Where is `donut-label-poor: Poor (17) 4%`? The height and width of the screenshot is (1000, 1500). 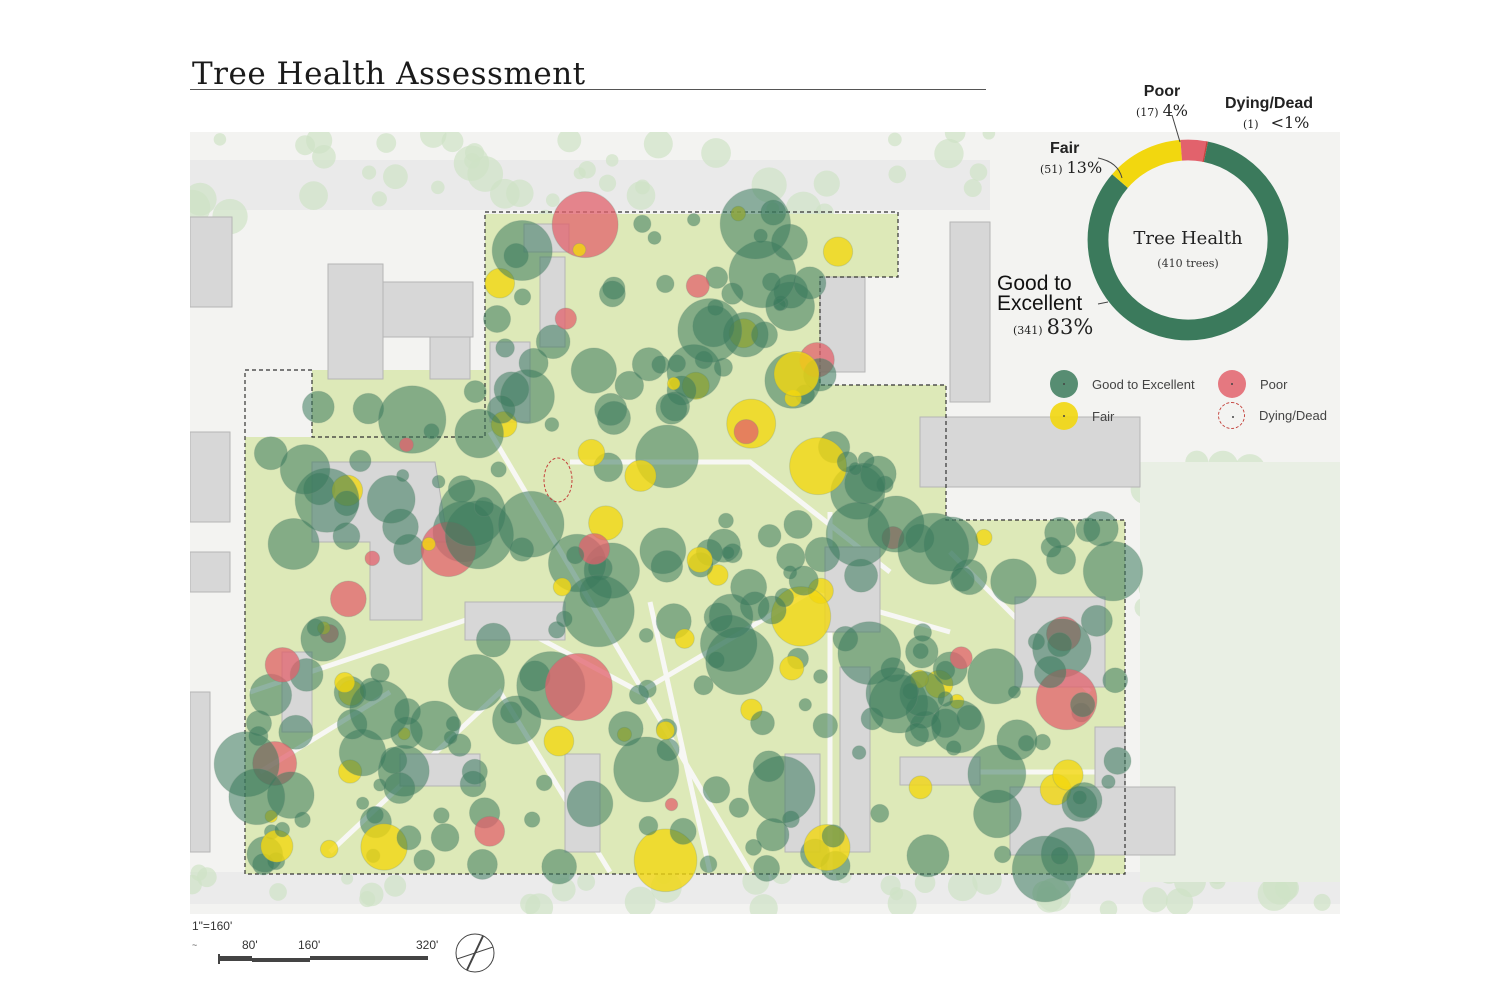 donut-label-poor: Poor (17) 4% is located at coordinates (1162, 102).